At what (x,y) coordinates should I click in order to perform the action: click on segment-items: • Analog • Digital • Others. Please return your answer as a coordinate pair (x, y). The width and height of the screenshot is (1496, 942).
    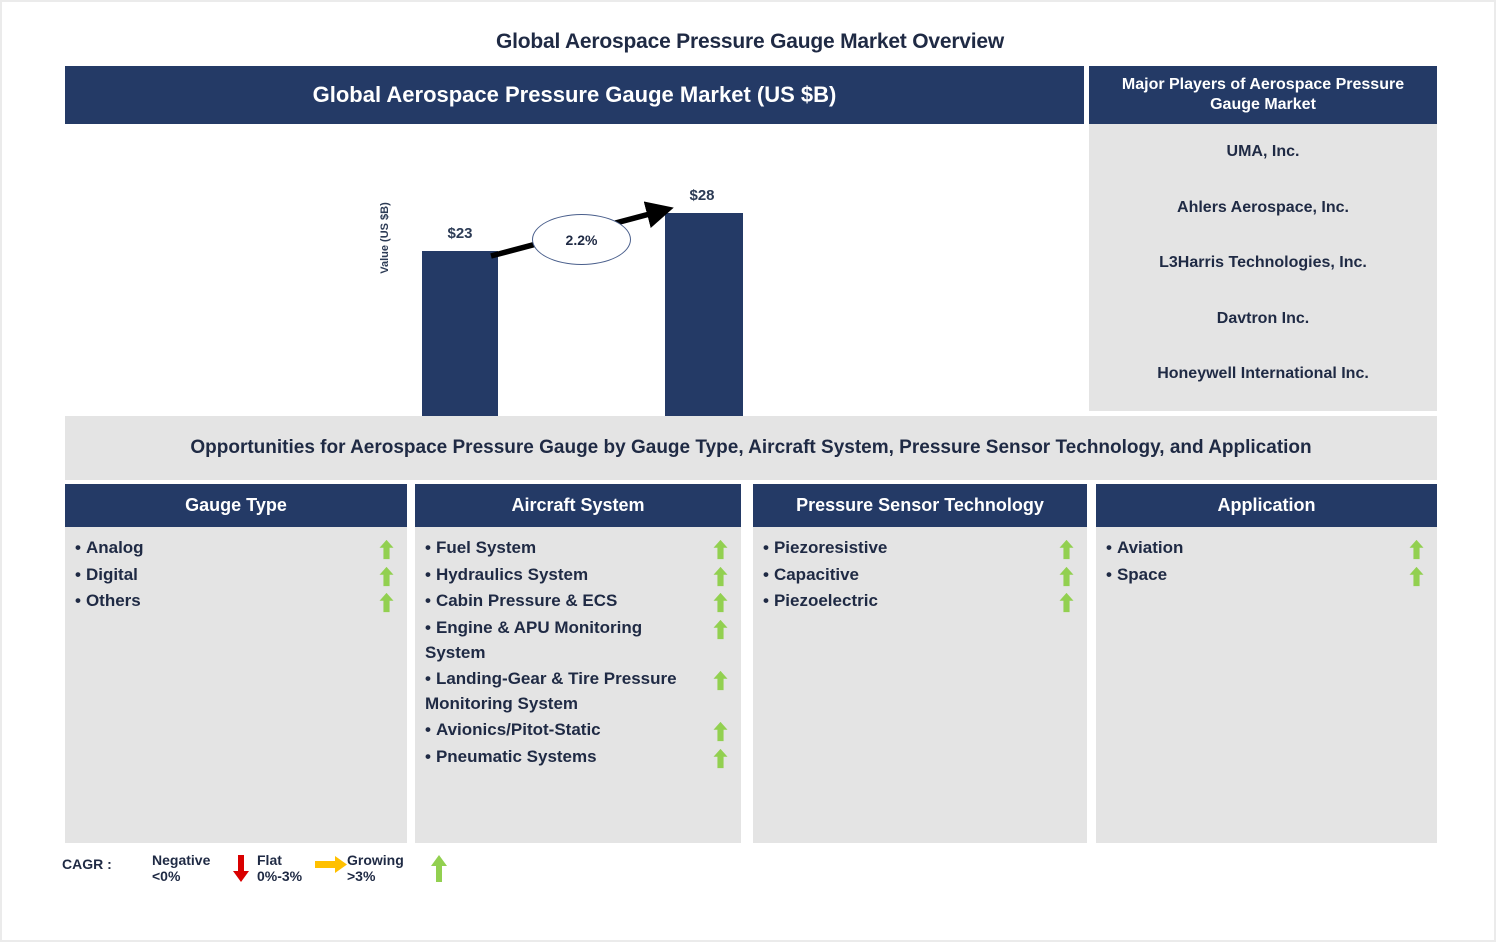
    Looking at the image, I should click on (236, 570).